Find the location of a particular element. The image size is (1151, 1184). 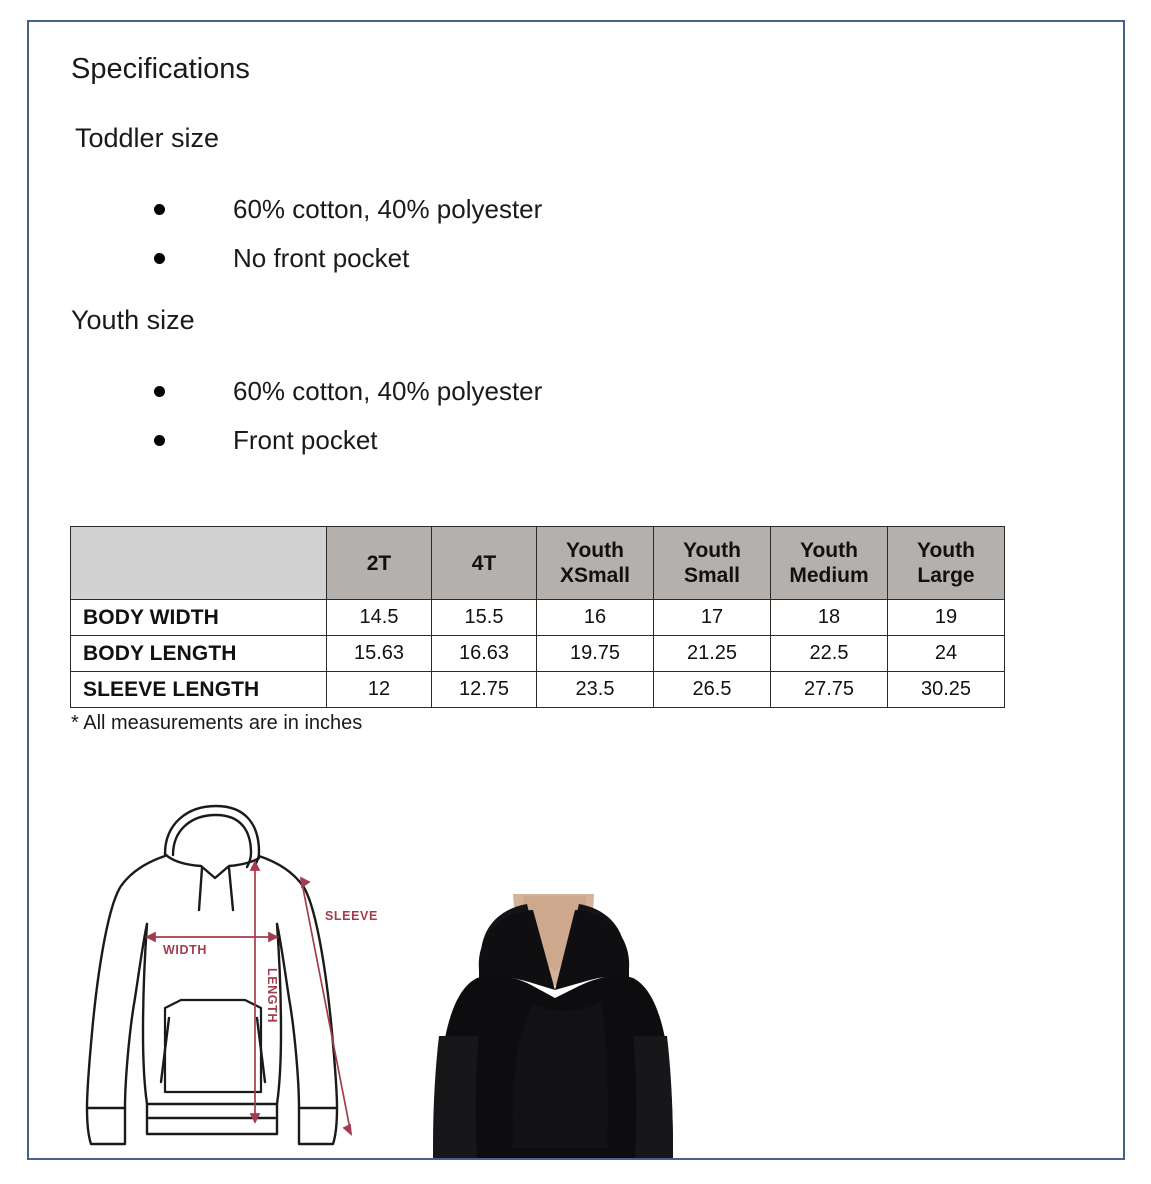

cell-value: 18 is located at coordinates (829, 617).